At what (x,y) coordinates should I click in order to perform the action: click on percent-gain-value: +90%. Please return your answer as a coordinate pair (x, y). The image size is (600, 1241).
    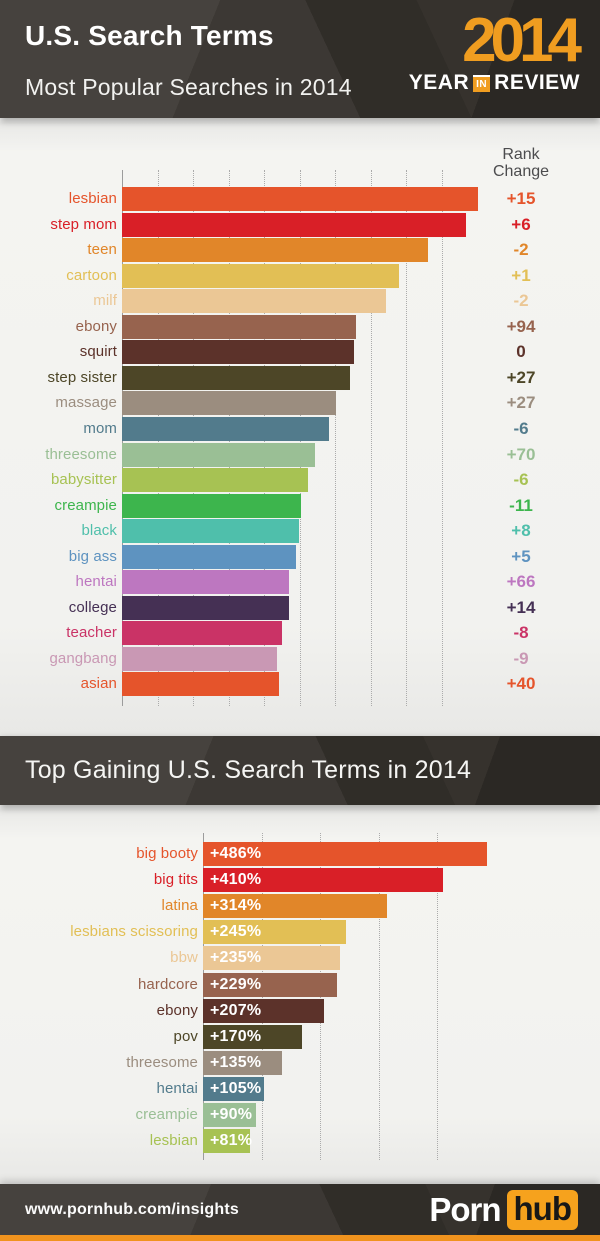
    Looking at the image, I should click on (231, 1114).